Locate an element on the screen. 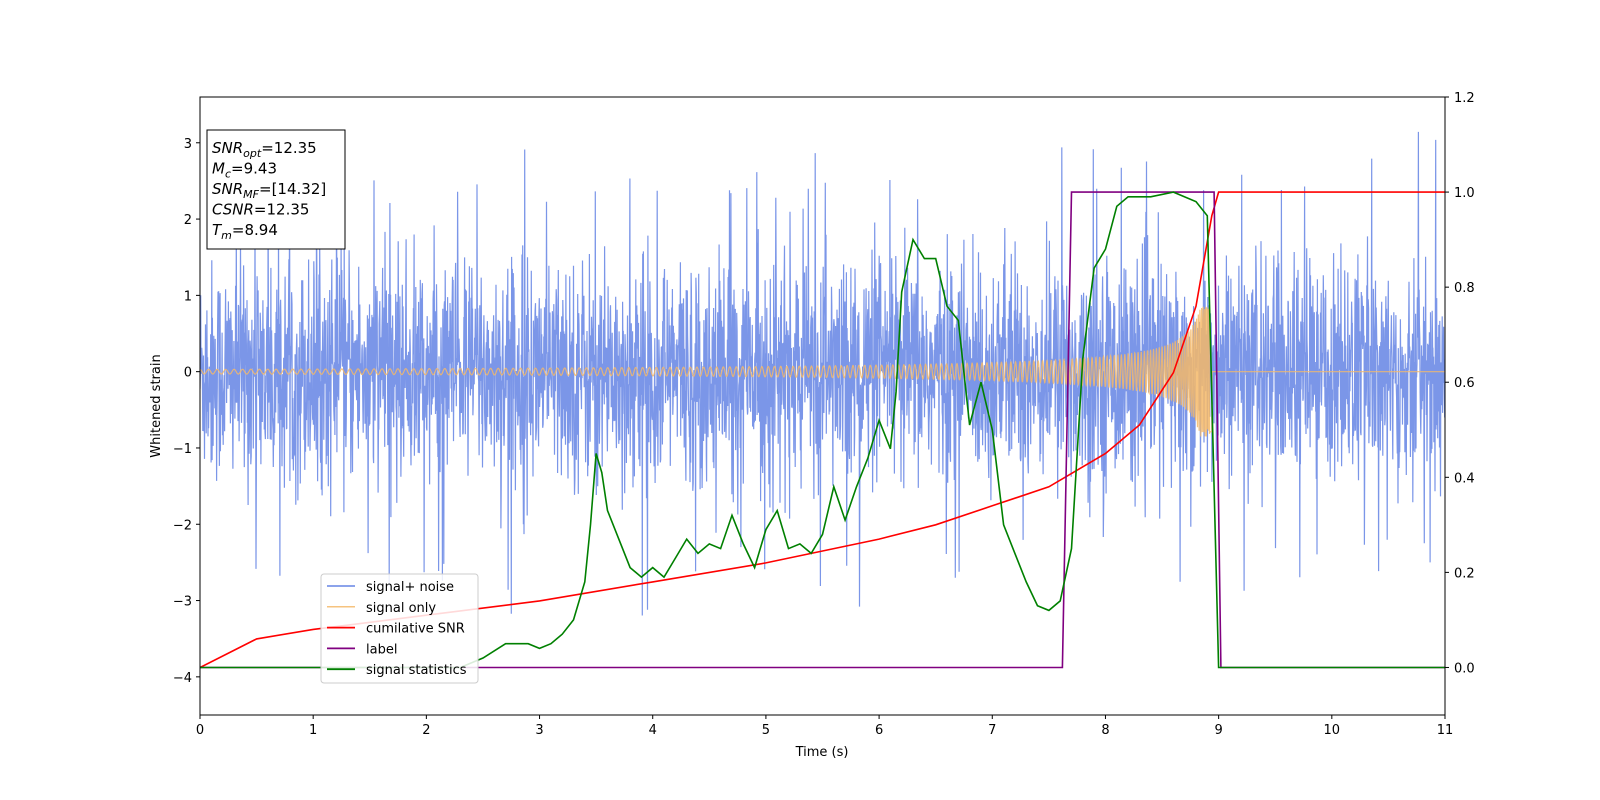 The height and width of the screenshot is (800, 1600). y2-tick-label: 1.2 is located at coordinates (1464, 98).